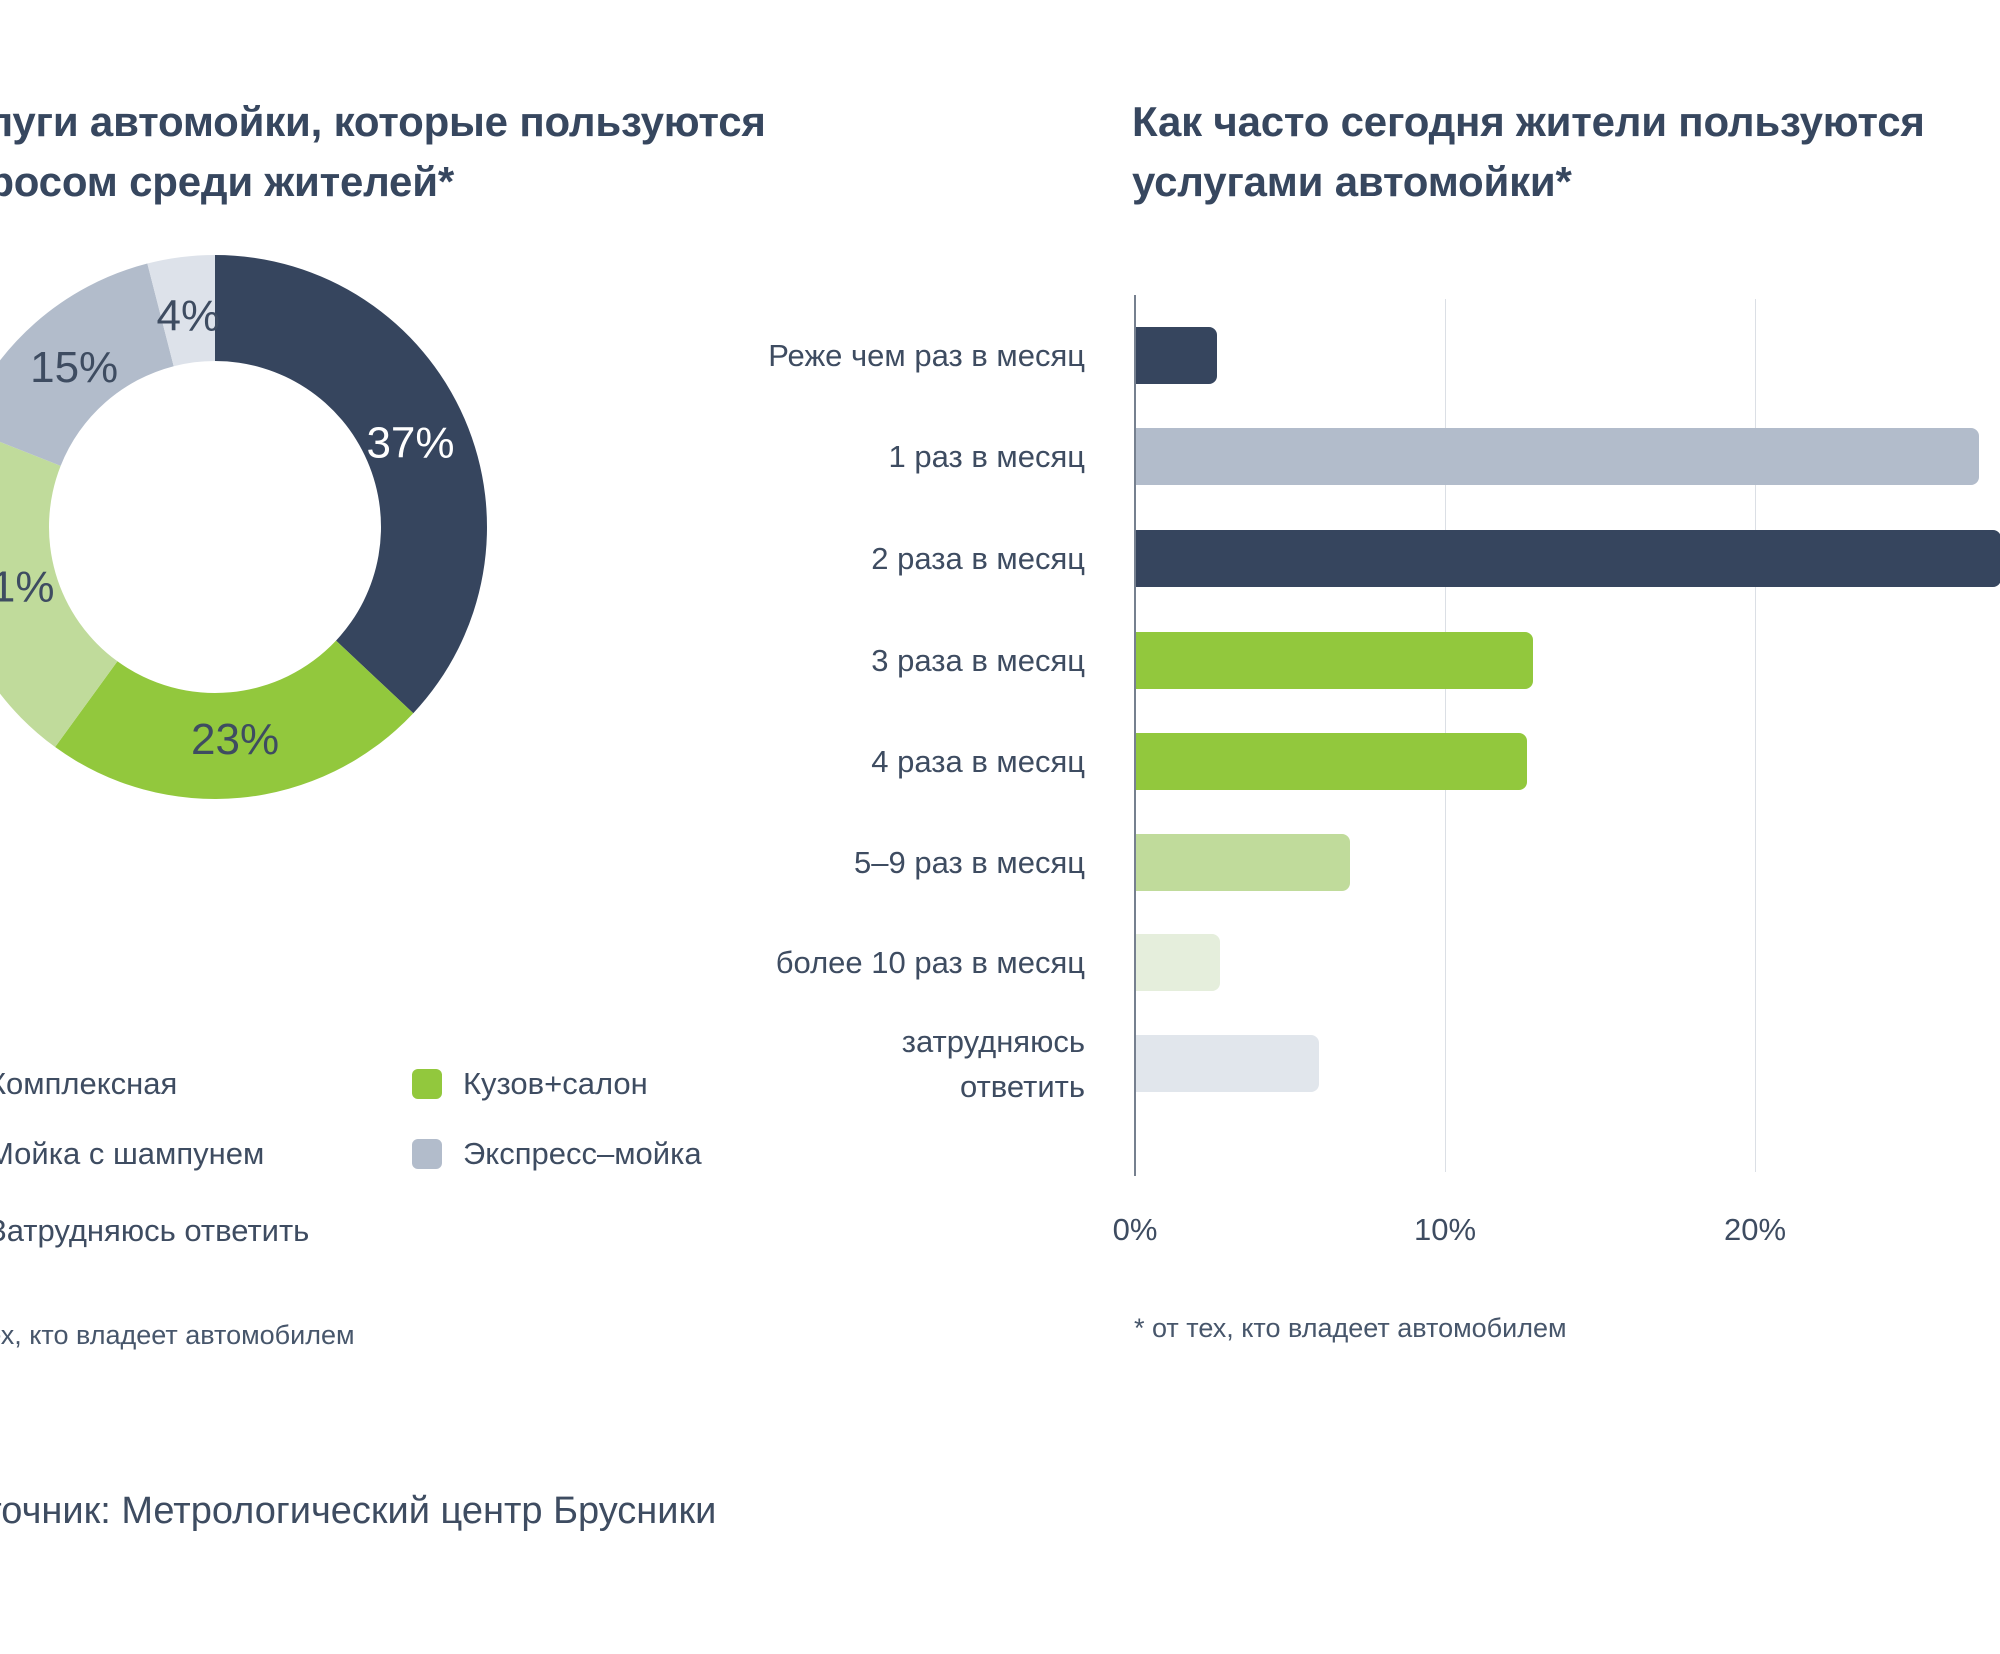  Describe the element at coordinates (978, 558) in the screenshot. I see `bar-category-label-2: 2 раза в месяц` at that location.